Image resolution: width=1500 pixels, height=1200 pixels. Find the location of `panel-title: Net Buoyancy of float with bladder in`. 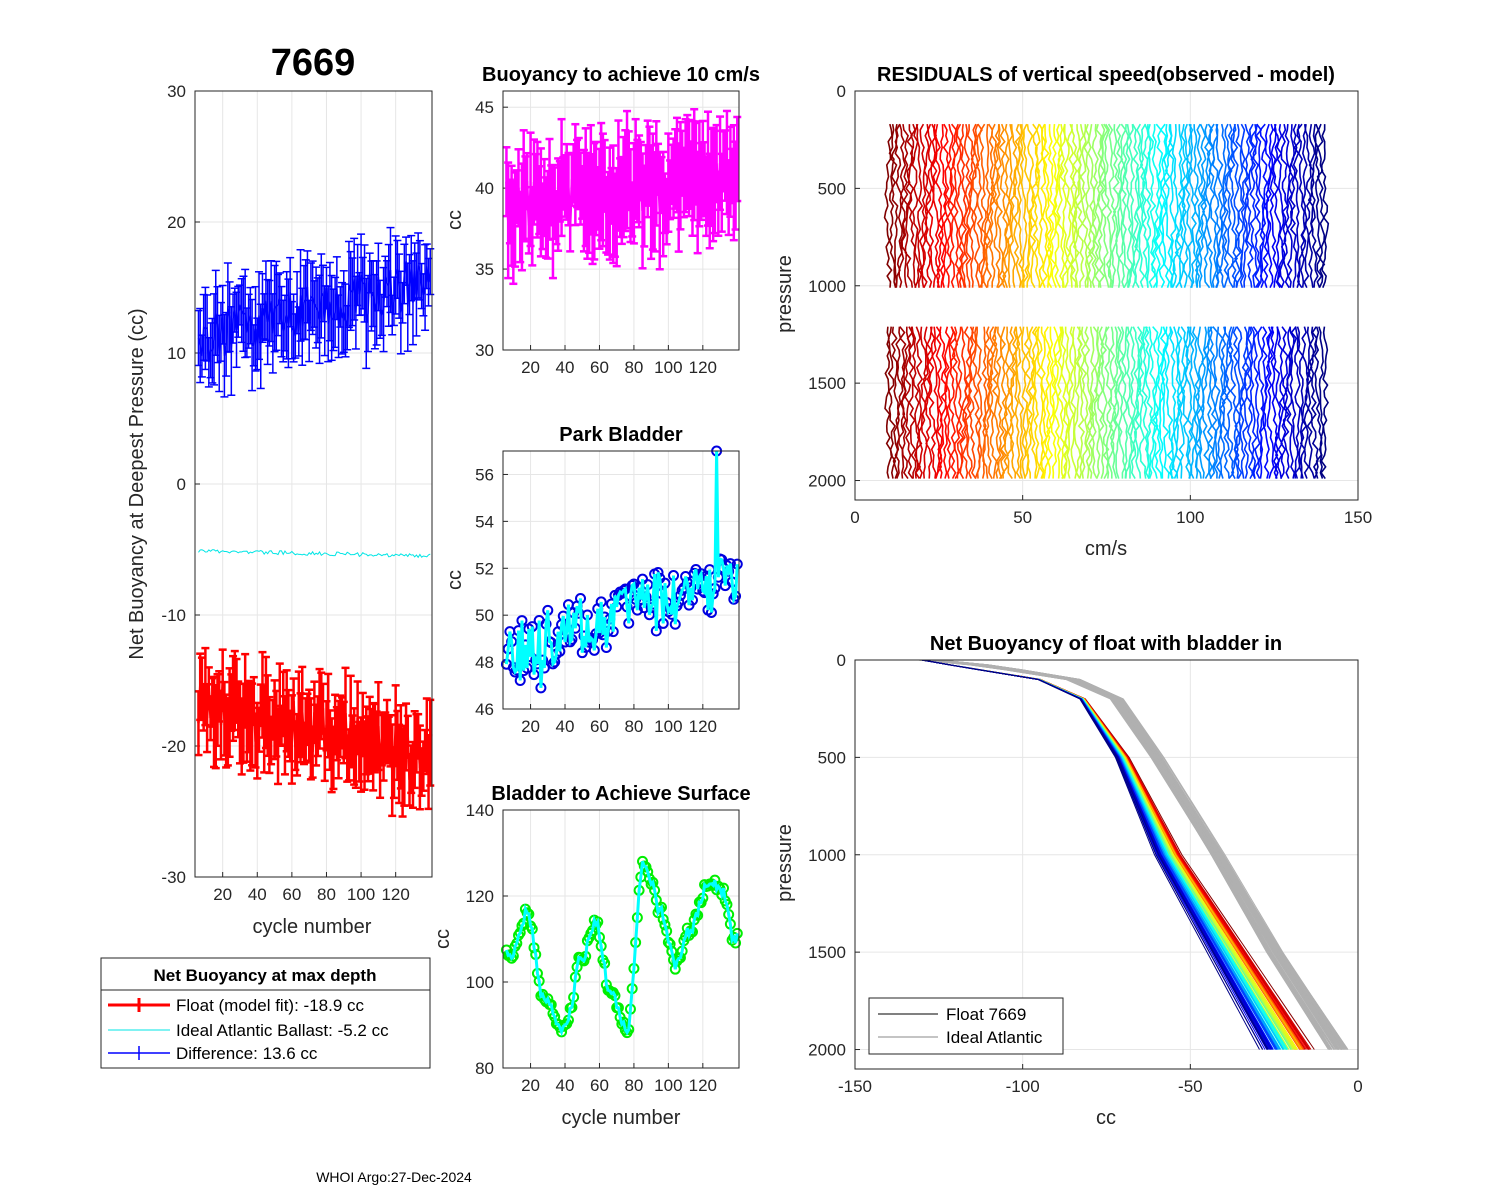

panel-title: Net Buoyancy of float with bladder in is located at coordinates (1106, 644).